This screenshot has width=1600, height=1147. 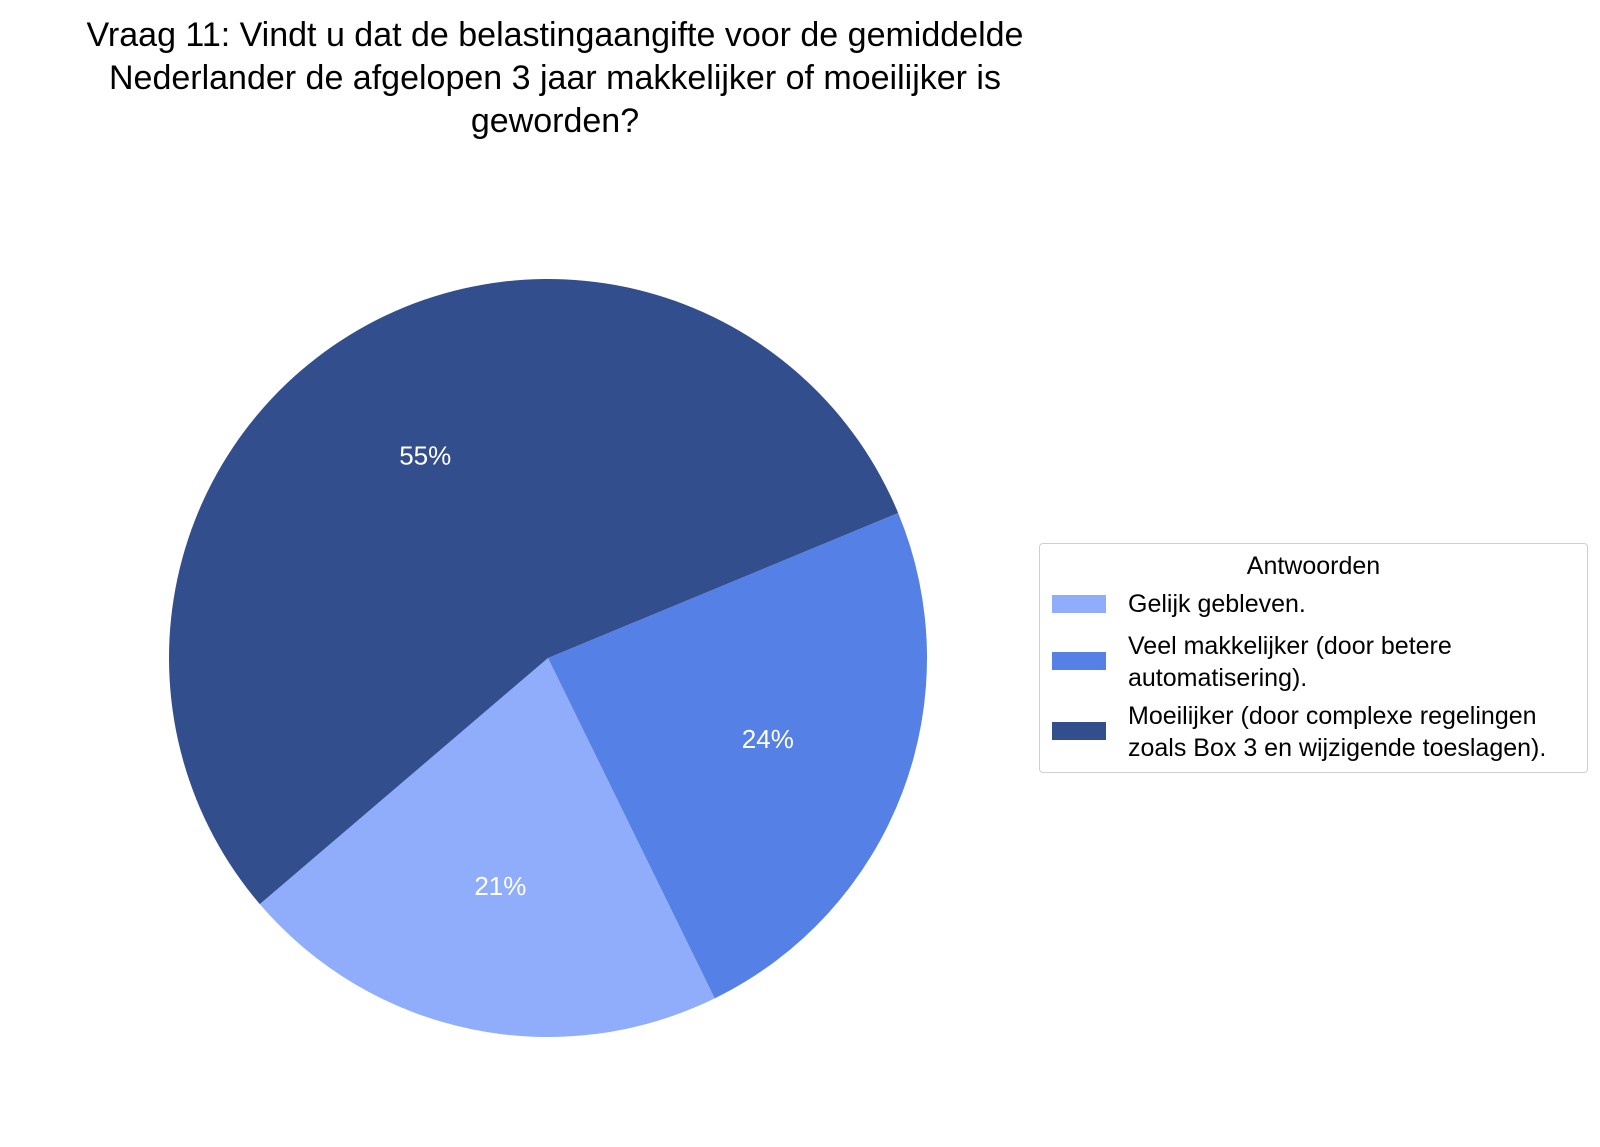 I want to click on legend-label-makkelijker-line2: automatisering)., so click(x=1218, y=678).